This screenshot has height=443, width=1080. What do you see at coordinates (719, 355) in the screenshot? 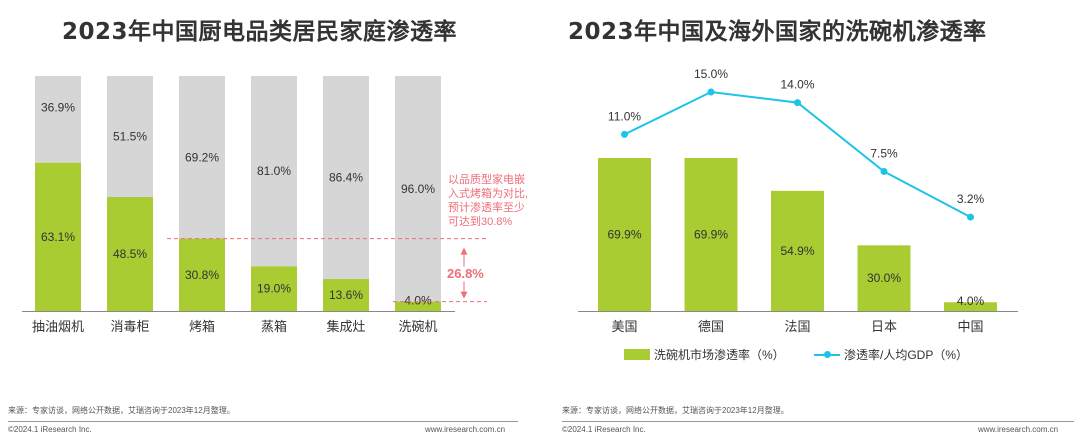
I see `legend-bar-label: 洗碗机市场渗透率（%）` at bounding box center [719, 355].